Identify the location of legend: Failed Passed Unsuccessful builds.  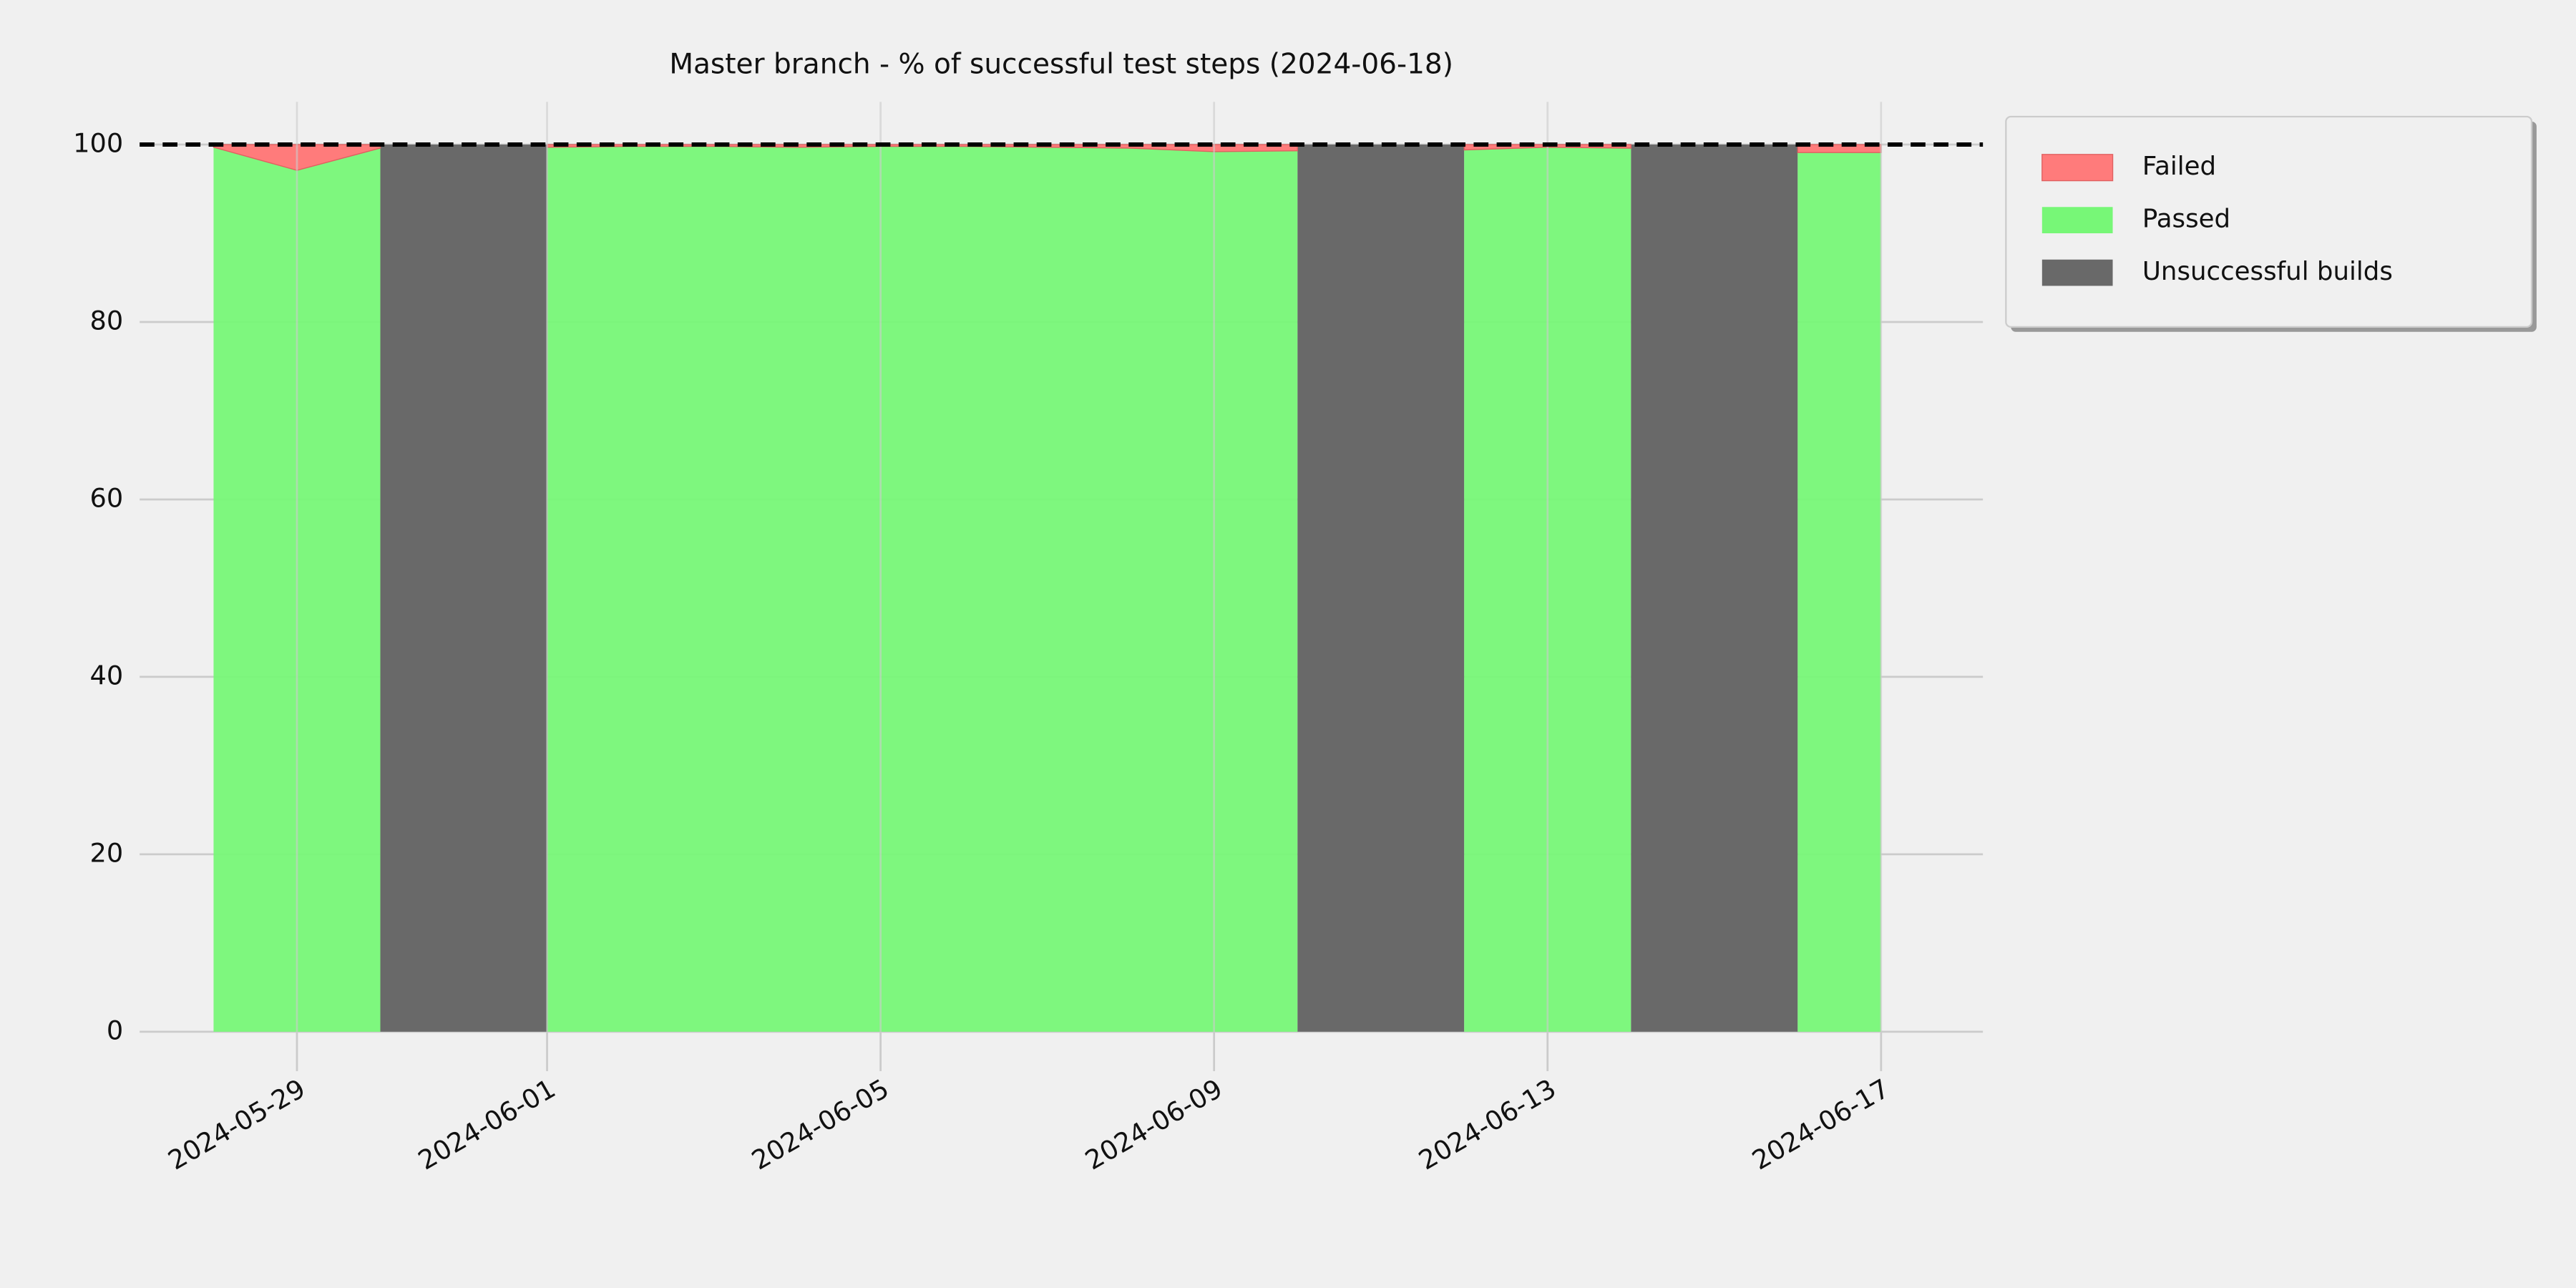
(2271, 223).